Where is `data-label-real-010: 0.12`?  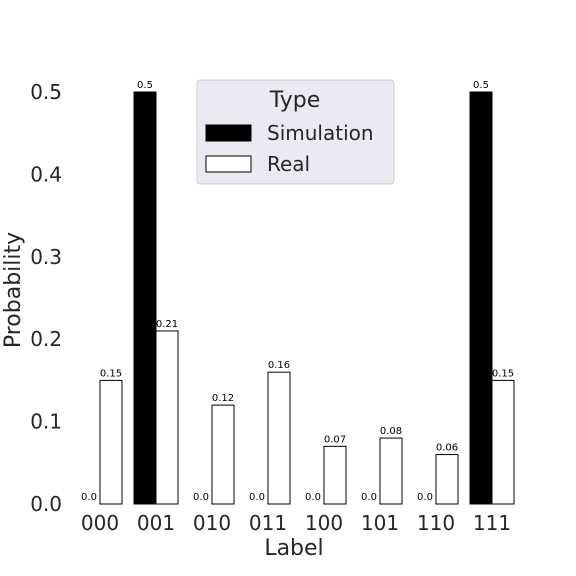 data-label-real-010: 0.12 is located at coordinates (223, 398).